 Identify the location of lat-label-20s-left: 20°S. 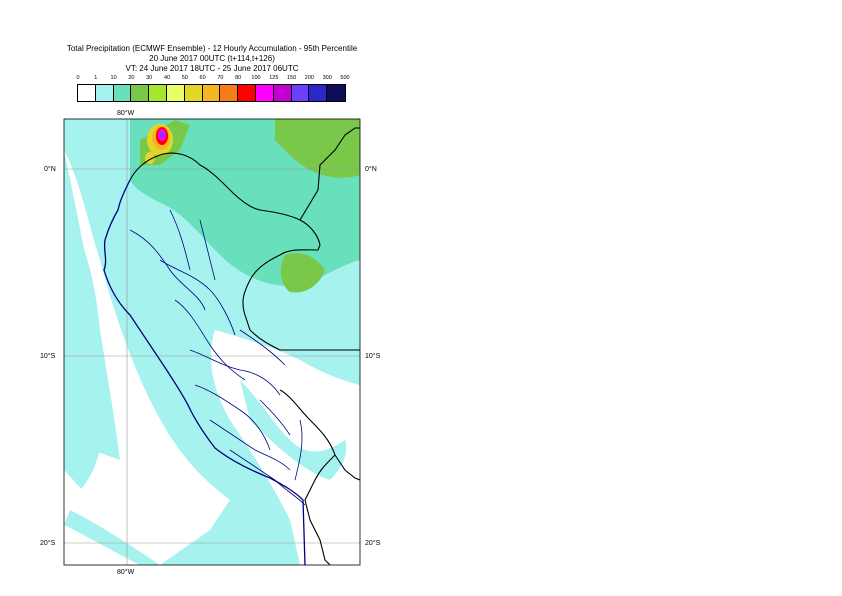
(48, 543).